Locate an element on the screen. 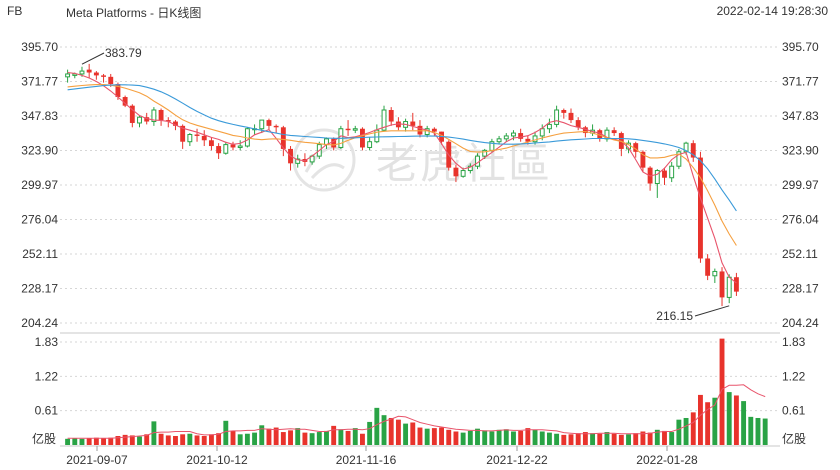  x-tick-label: 2021-10-12 is located at coordinates (217, 460).